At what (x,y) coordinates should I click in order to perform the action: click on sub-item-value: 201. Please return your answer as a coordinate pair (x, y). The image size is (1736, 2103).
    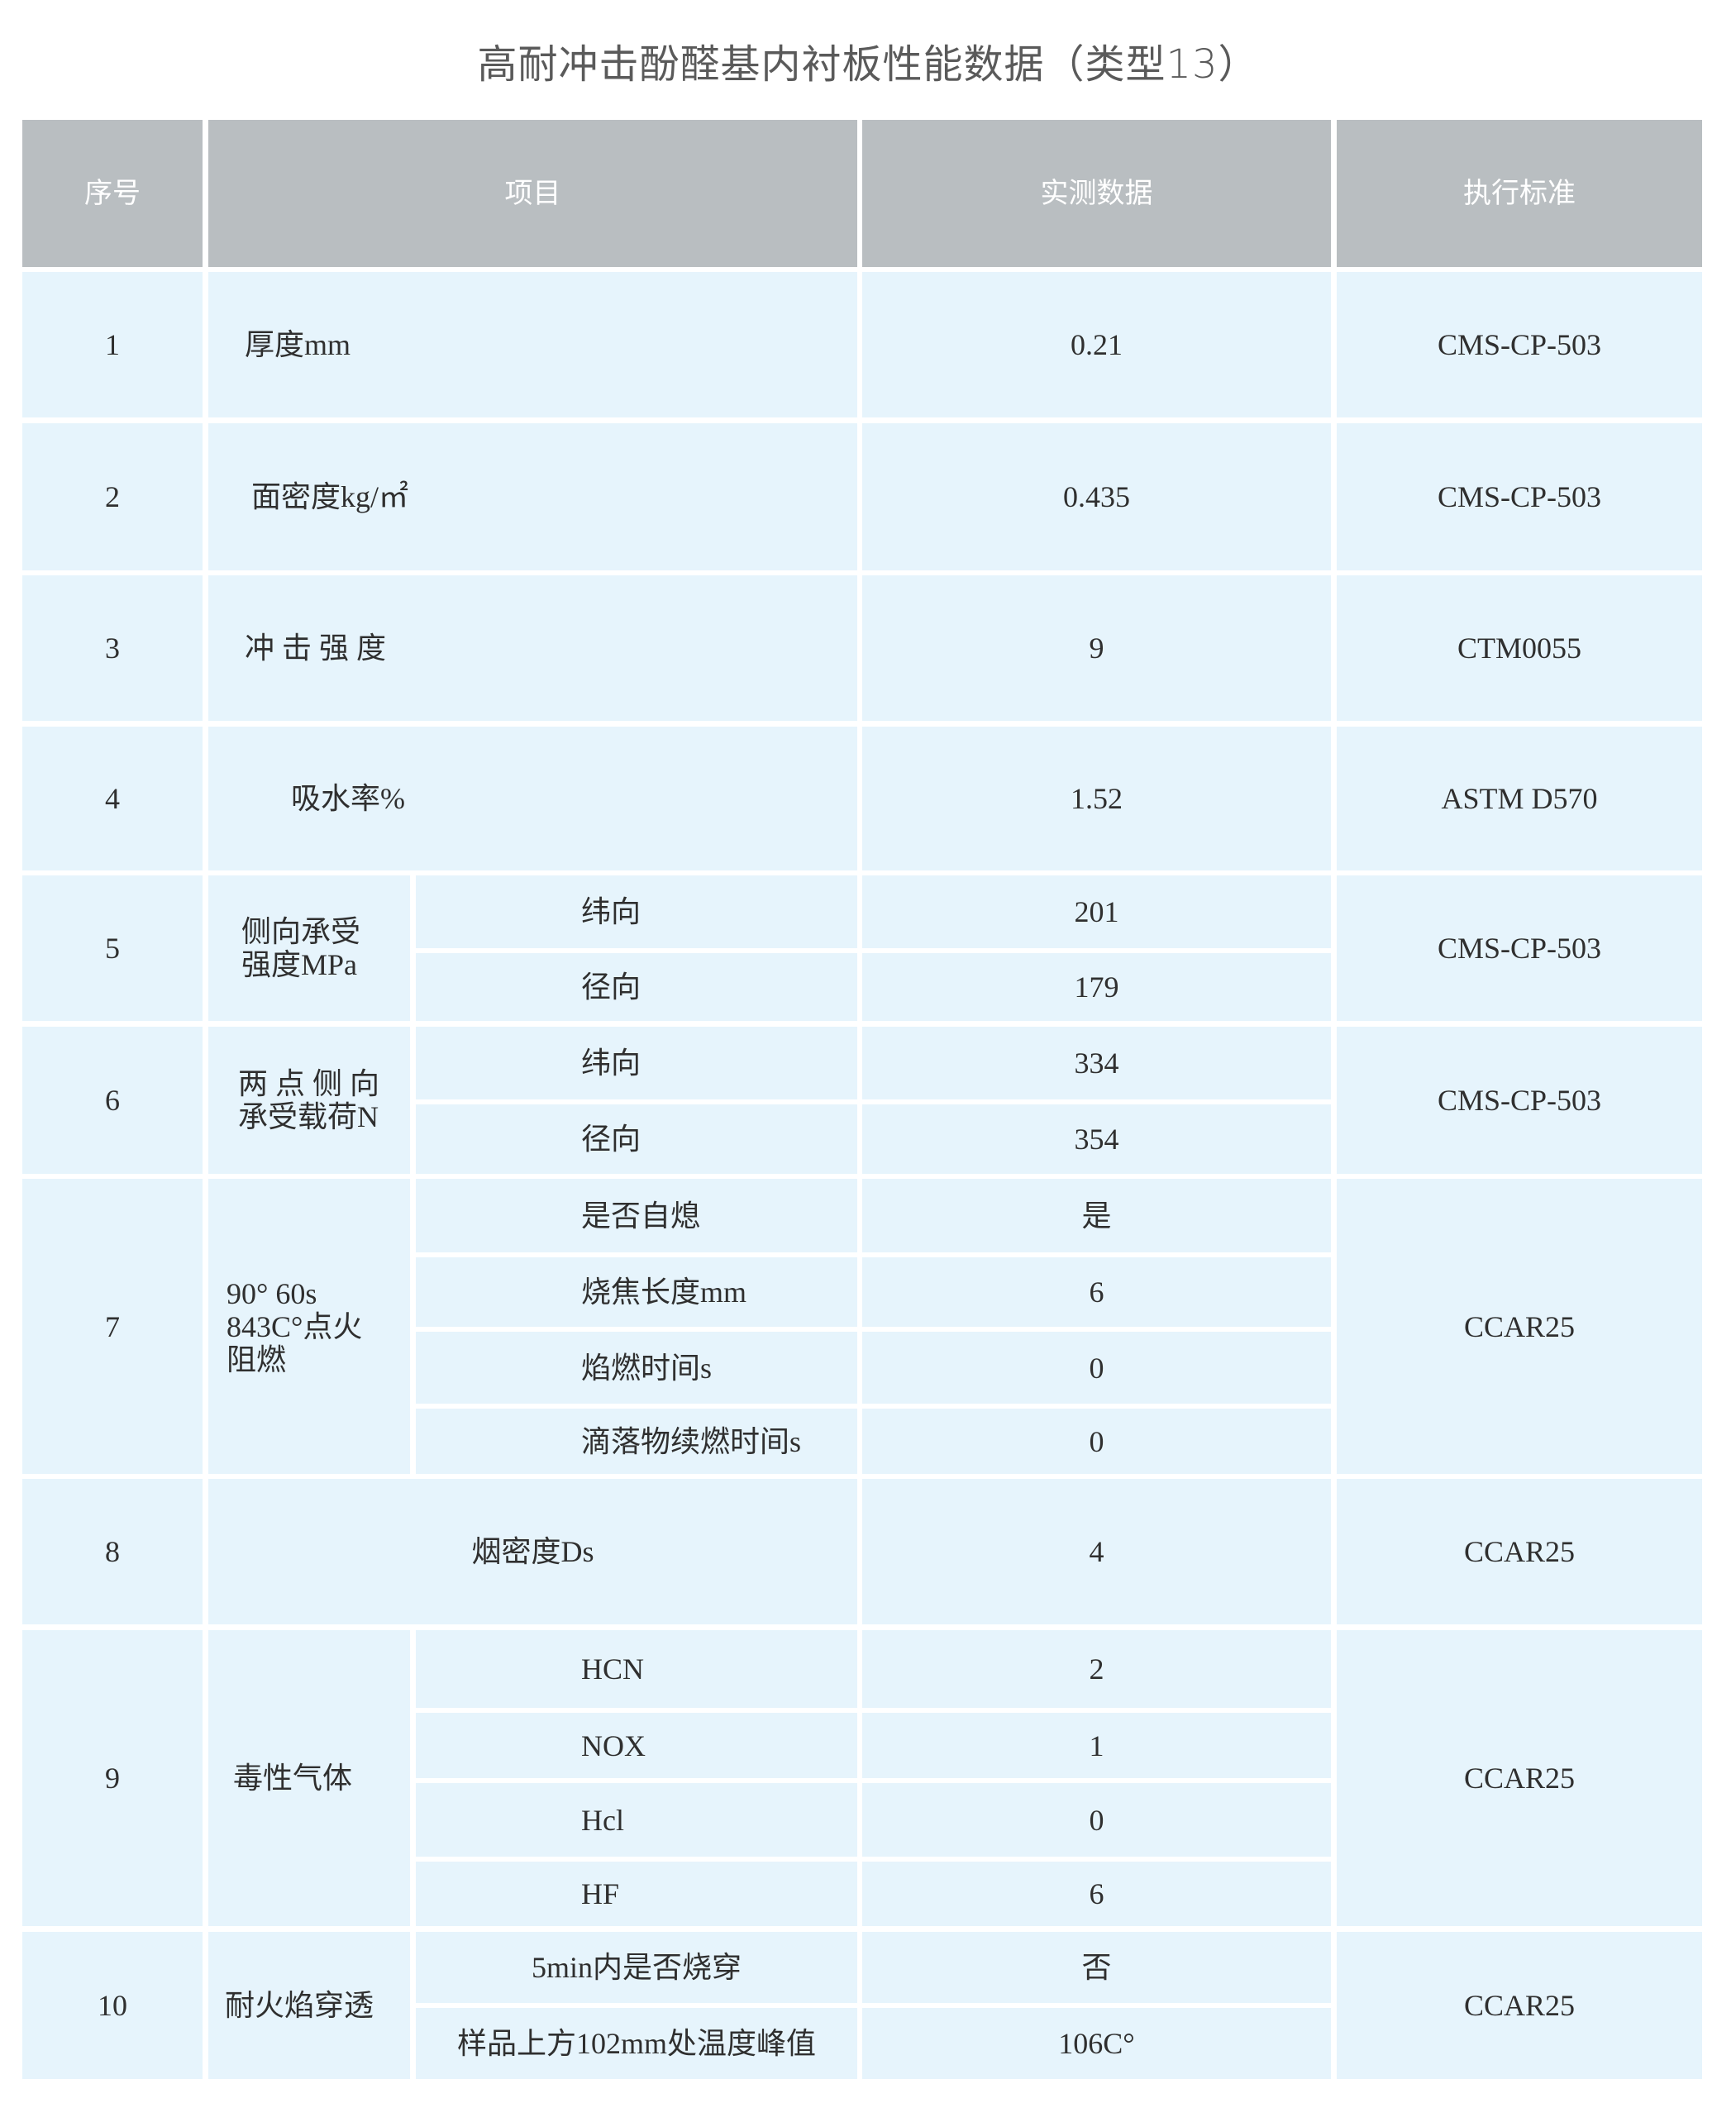
    Looking at the image, I should click on (1096, 912).